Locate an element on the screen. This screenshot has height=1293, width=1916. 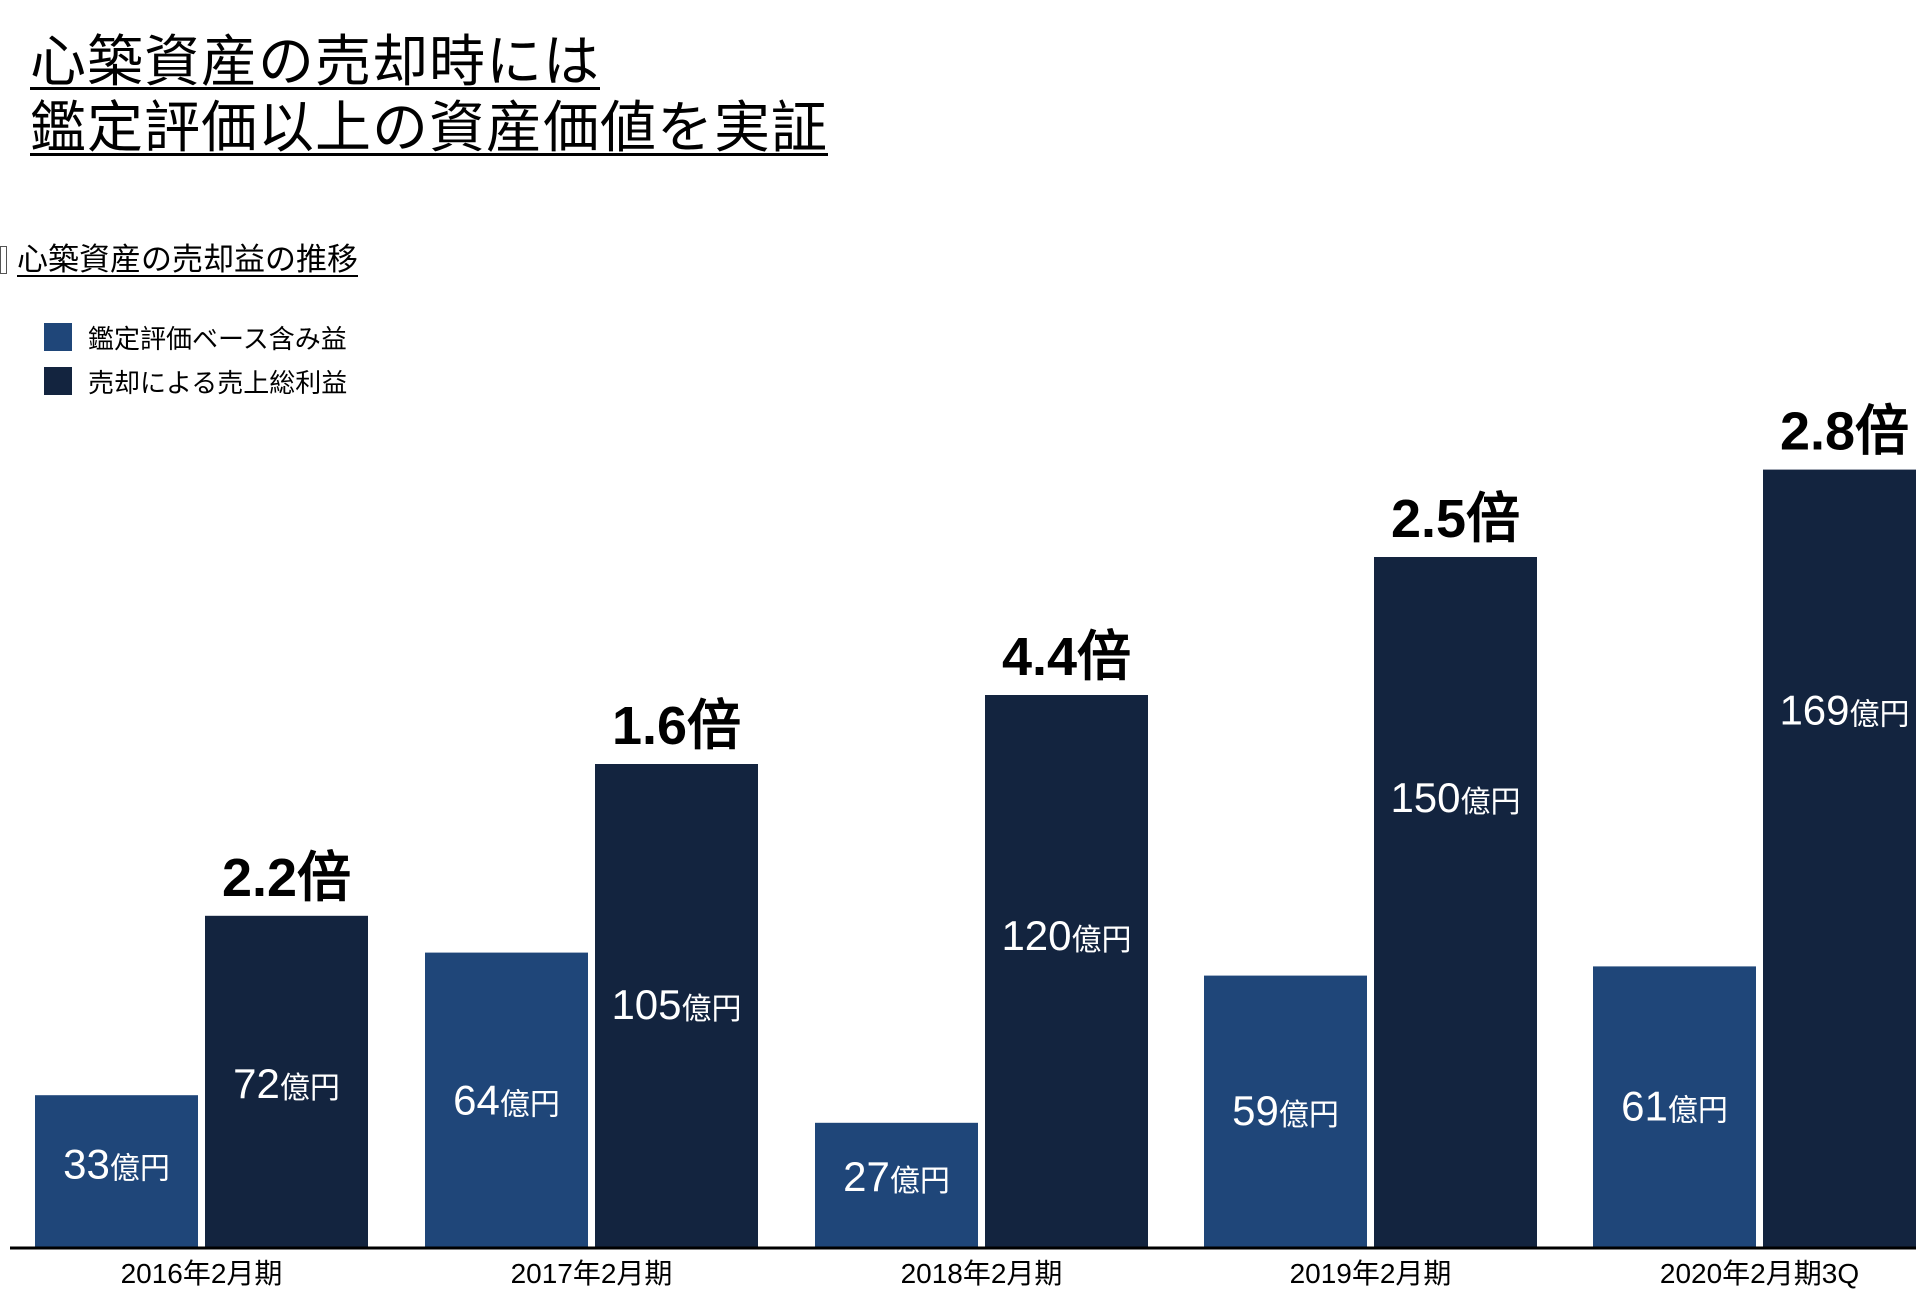
legend-swatch-gross-profit is located at coordinates (58, 381).